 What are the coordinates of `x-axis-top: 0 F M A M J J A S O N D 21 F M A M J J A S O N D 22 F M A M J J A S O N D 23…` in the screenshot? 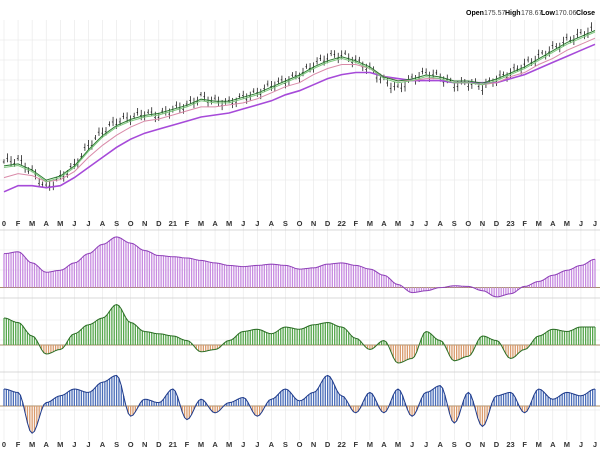 It's located at (299, 223).